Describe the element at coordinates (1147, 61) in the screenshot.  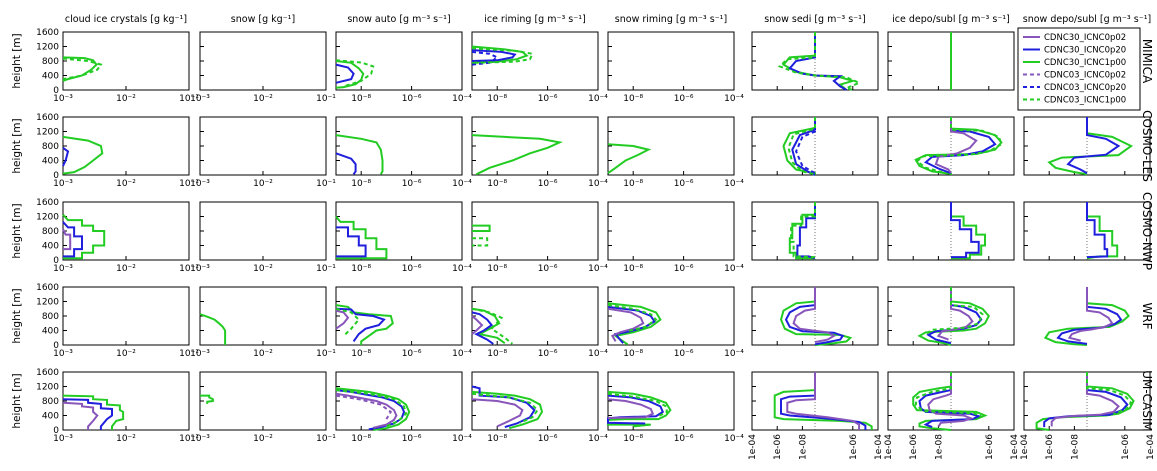
I see `model-label: MIMICA` at that location.